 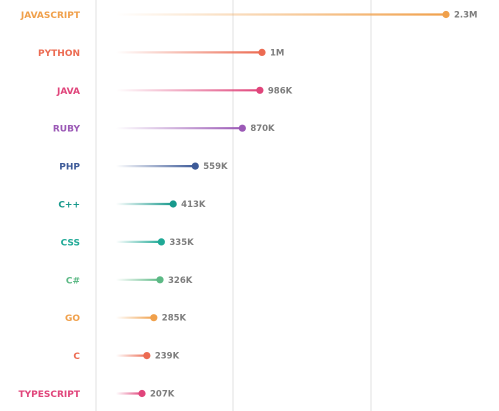 What do you see at coordinates (69, 168) in the screenshot?
I see `category-label: PHP` at bounding box center [69, 168].